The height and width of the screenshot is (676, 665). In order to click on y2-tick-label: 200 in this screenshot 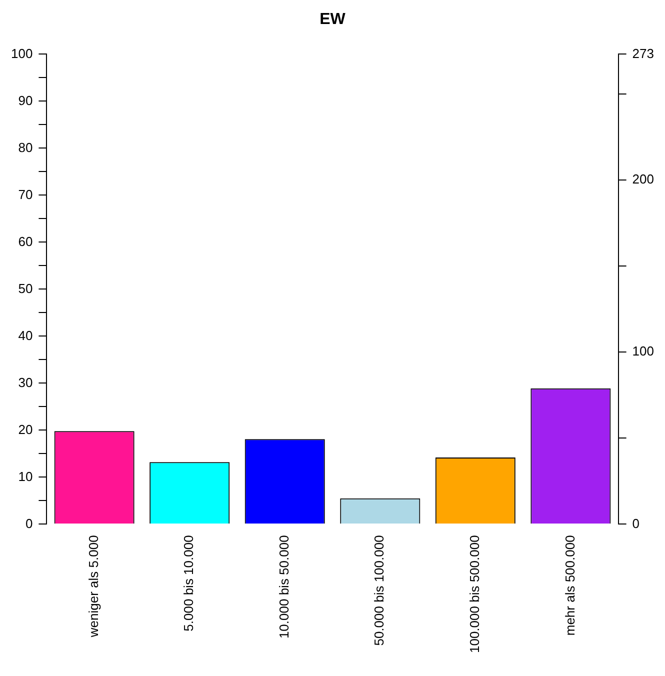, I will do `click(643, 178)`.